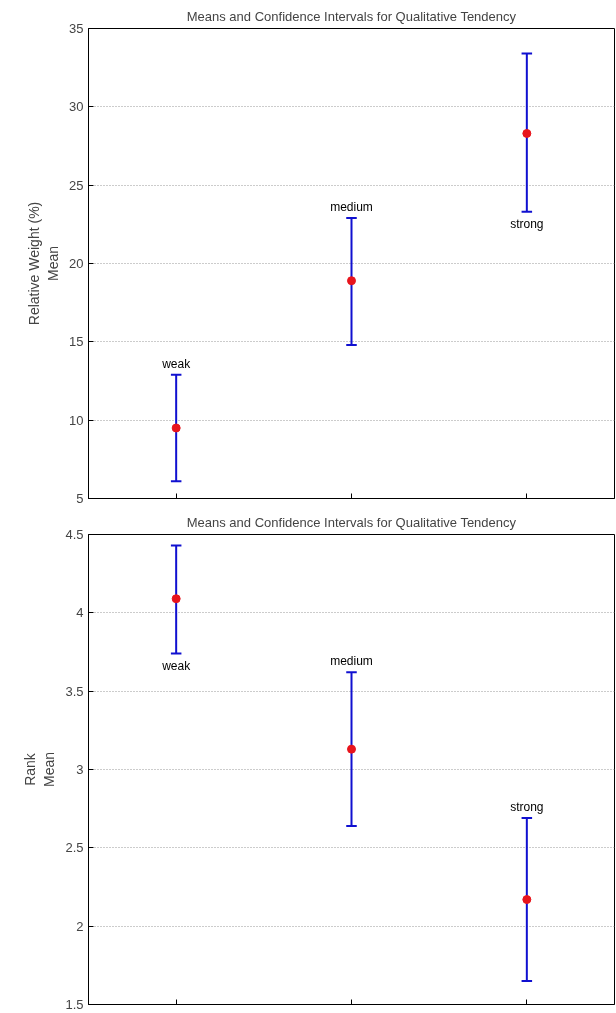  I want to click on y-tick-label: 4, so click(80, 613).